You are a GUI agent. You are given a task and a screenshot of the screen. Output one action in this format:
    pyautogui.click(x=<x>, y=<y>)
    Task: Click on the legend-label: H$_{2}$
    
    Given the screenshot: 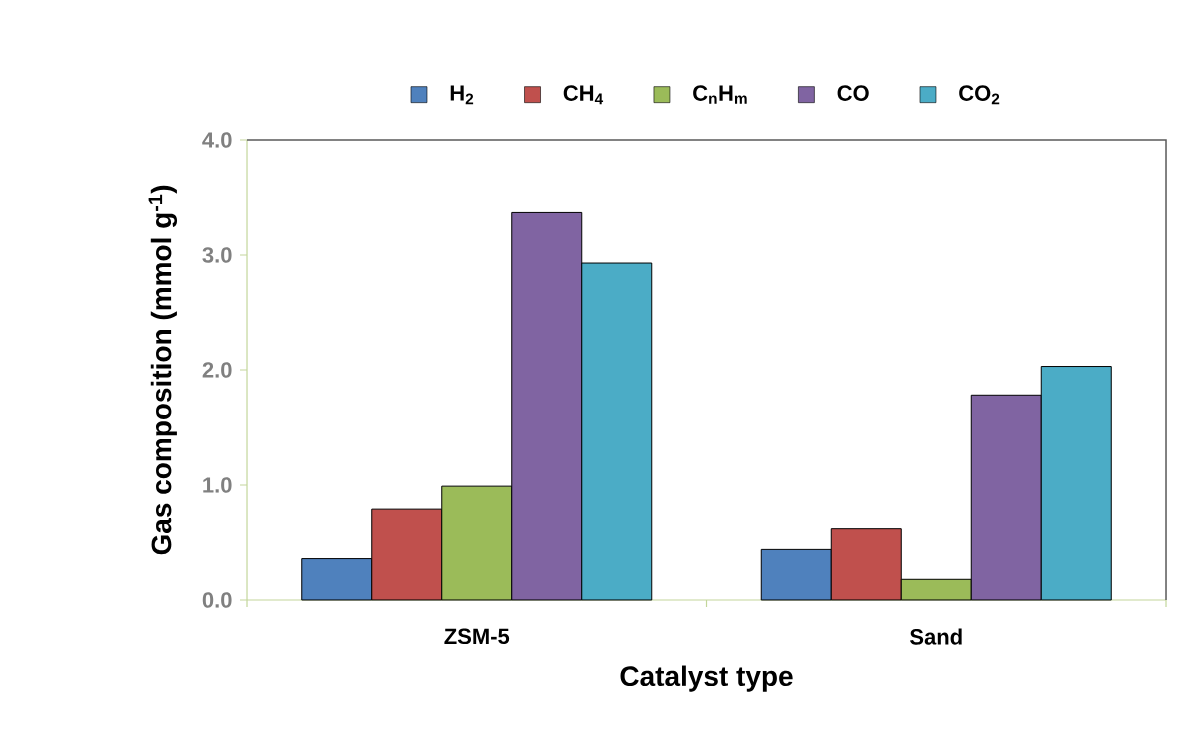 What is the action you would take?
    pyautogui.click(x=462, y=95)
    